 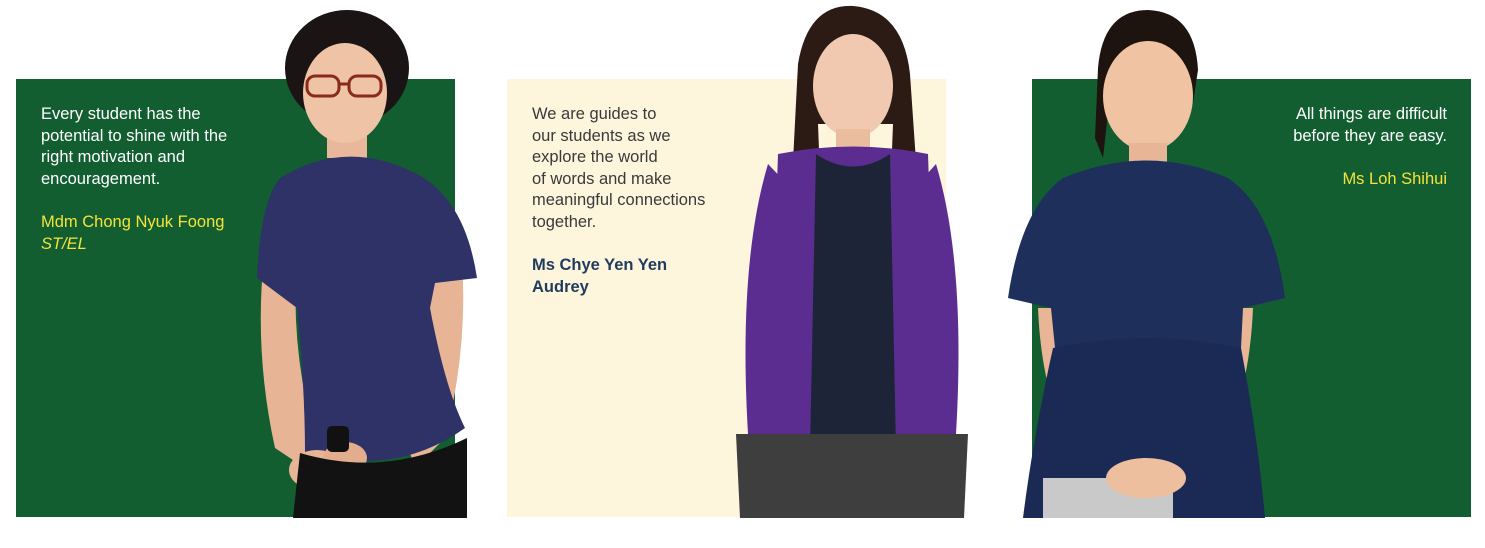 What do you see at coordinates (132, 233) in the screenshot?
I see `teacher-name-block-1: Mdm Chong Nyuk Foong ST/EL` at bounding box center [132, 233].